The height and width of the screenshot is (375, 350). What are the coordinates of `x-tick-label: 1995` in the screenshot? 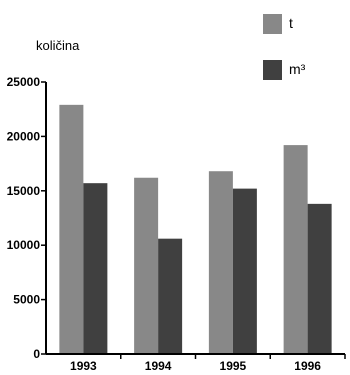 It's located at (233, 366).